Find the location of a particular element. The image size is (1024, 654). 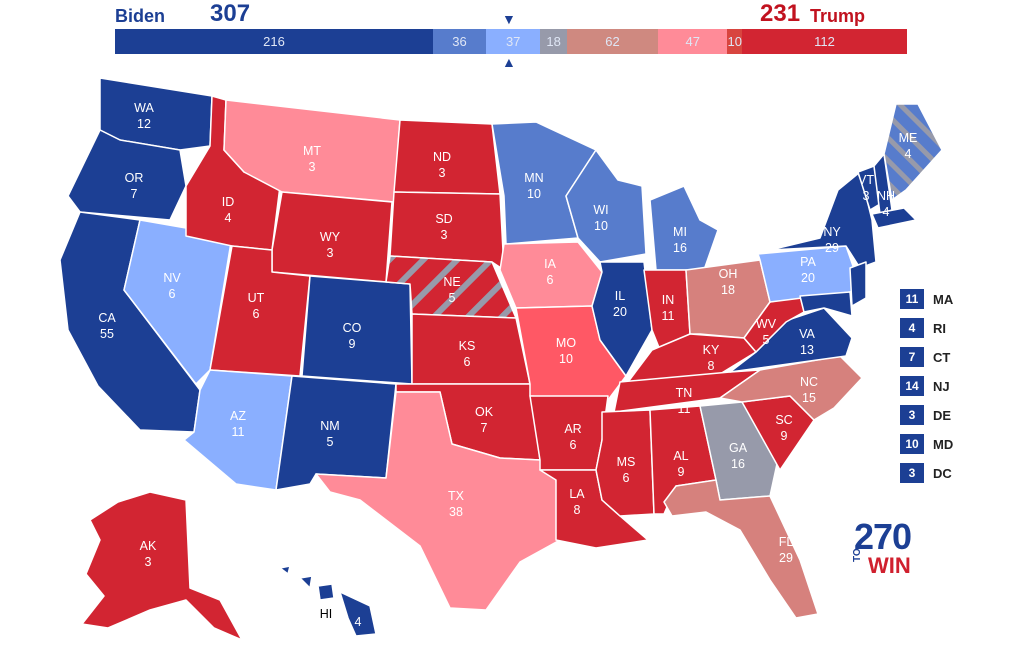

state-ev-mn: 10 is located at coordinates (534, 194).